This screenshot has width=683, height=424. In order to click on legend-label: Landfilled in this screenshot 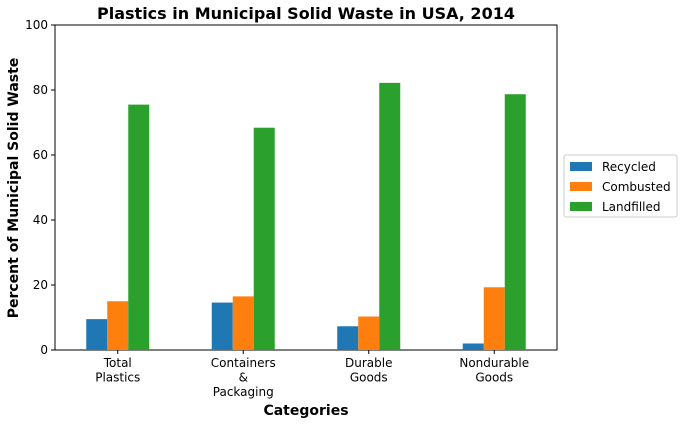, I will do `click(631, 207)`.